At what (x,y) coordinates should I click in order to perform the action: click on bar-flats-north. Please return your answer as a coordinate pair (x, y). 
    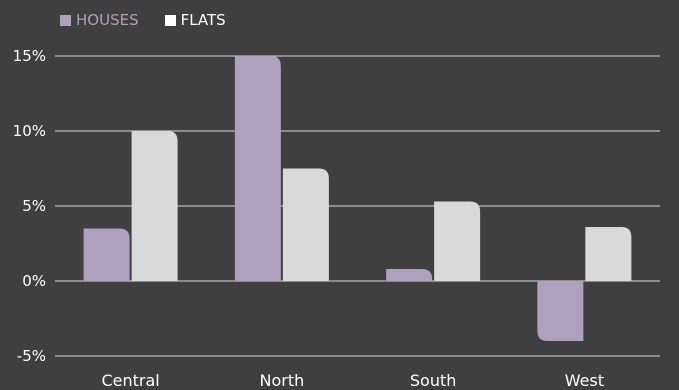
    Looking at the image, I should click on (305, 224).